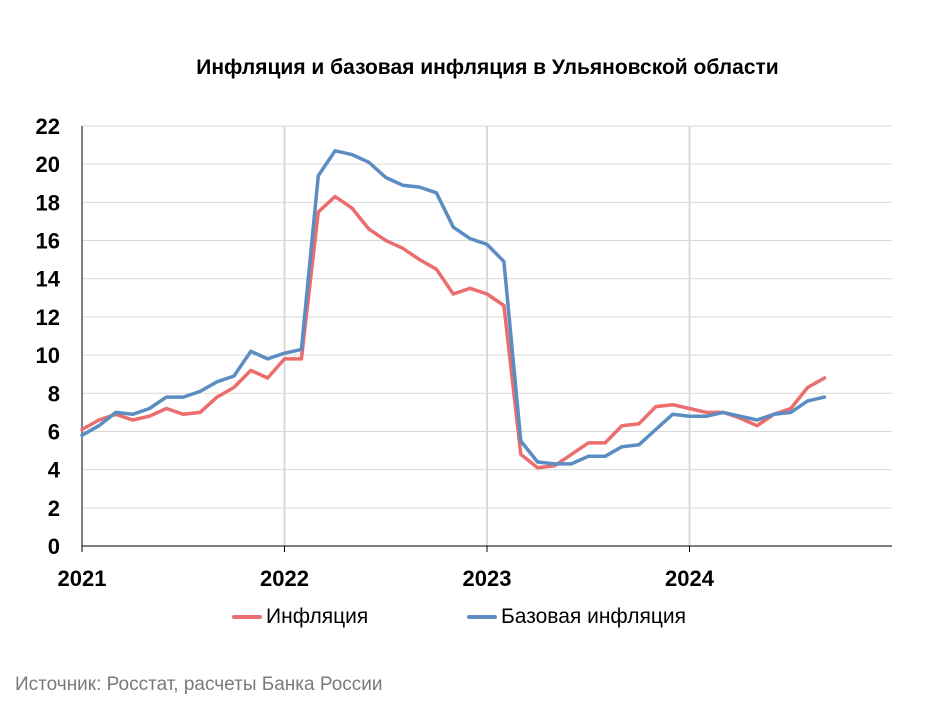 This screenshot has width=937, height=707. I want to click on y-tick-label: 20, so click(48, 164).